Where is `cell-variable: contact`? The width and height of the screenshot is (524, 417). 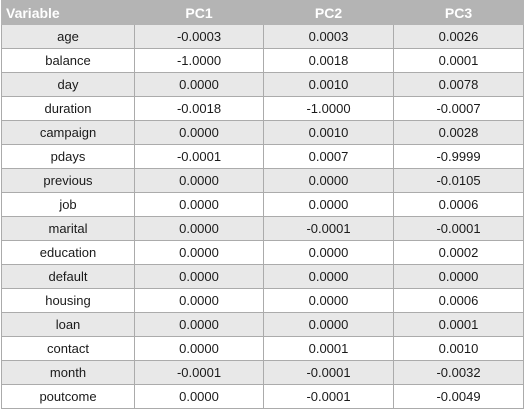 cell-variable: contact is located at coordinates (68, 349).